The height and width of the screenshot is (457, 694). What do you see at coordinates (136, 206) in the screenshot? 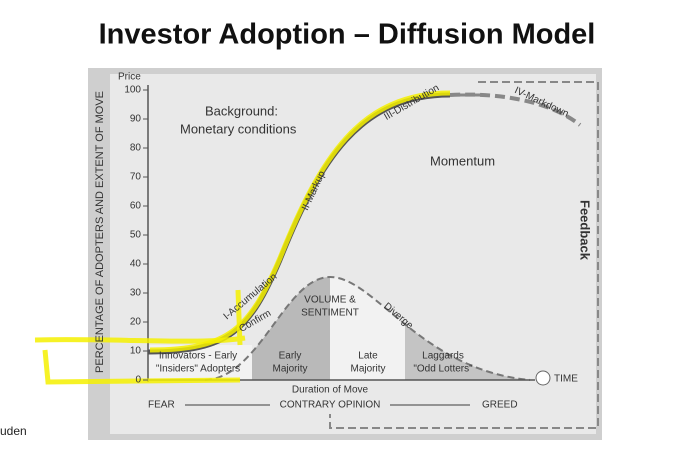
I see `y-tick-label: 60` at bounding box center [136, 206].